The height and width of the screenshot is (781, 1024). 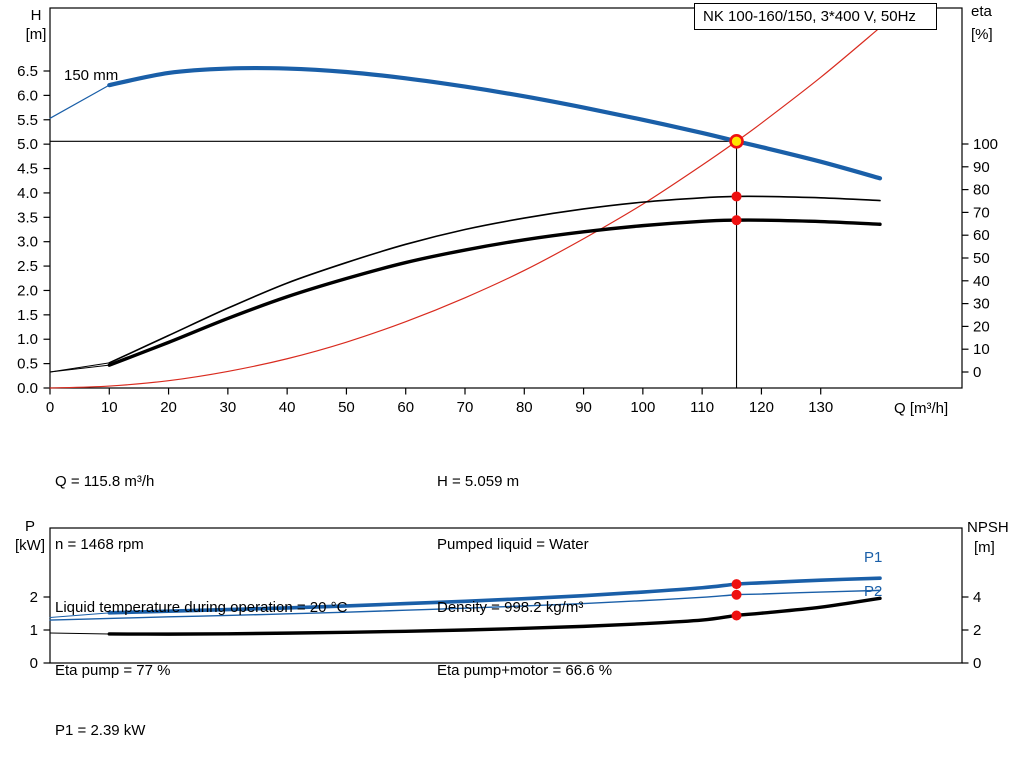 I want to click on p-axis-unit: [kW], so click(x=30, y=545).